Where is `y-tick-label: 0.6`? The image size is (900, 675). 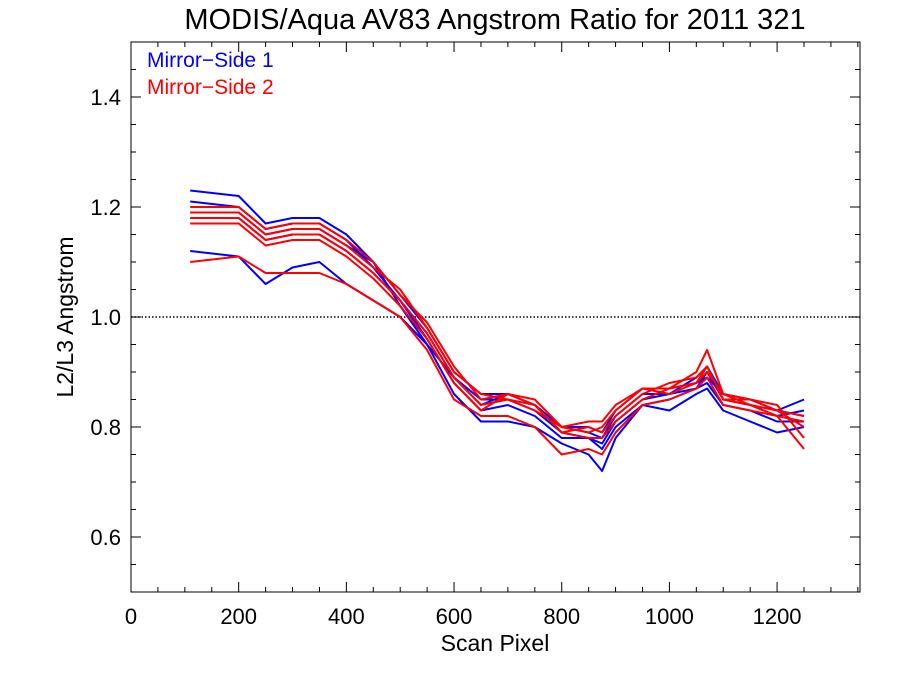 y-tick-label: 0.6 is located at coordinates (105, 537).